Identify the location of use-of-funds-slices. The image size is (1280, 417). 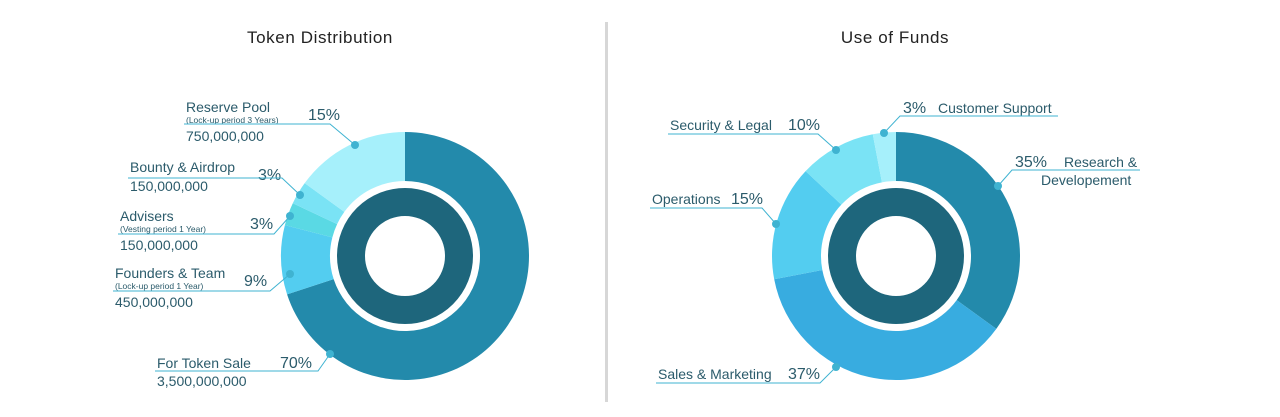
(896, 256).